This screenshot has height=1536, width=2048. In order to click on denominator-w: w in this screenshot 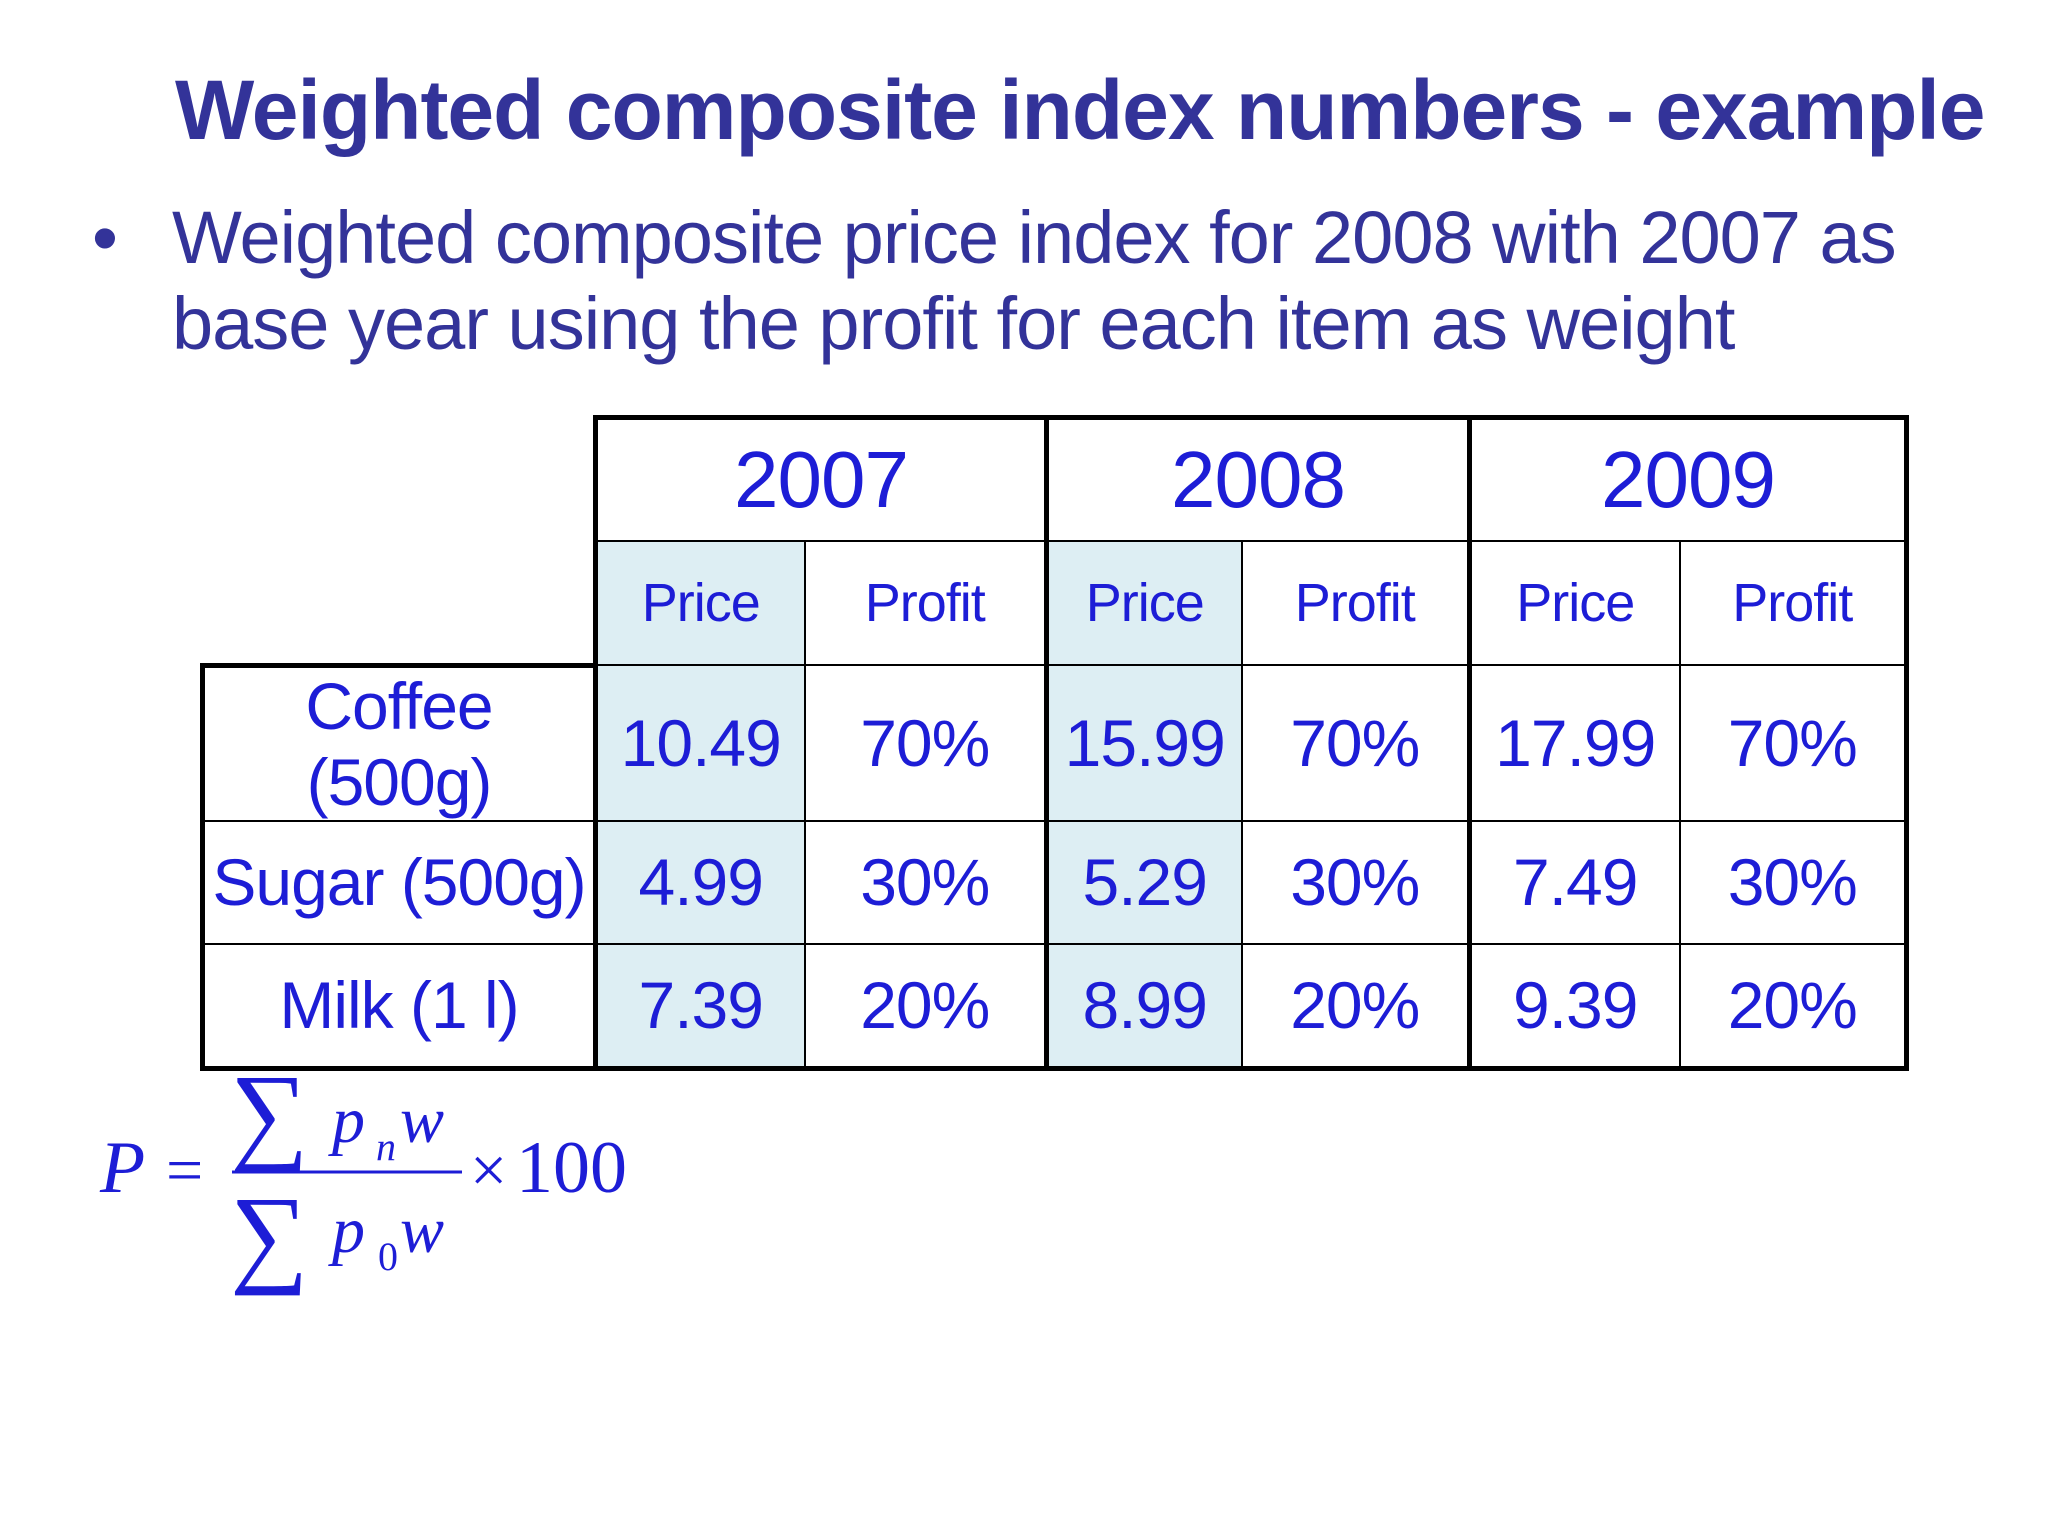, I will do `click(422, 1230)`.